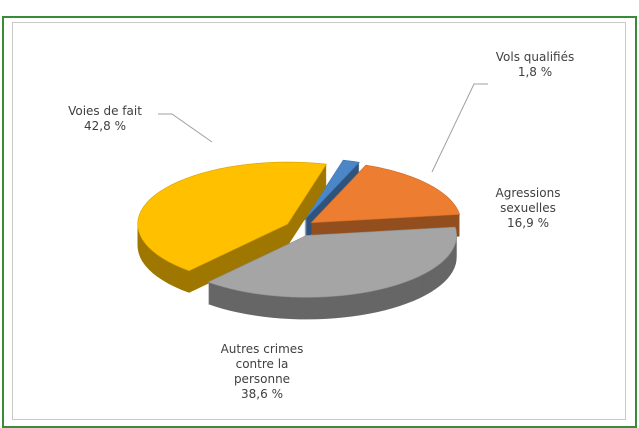  Describe the element at coordinates (262, 394) in the screenshot. I see `label-value: 38,6 %` at that location.